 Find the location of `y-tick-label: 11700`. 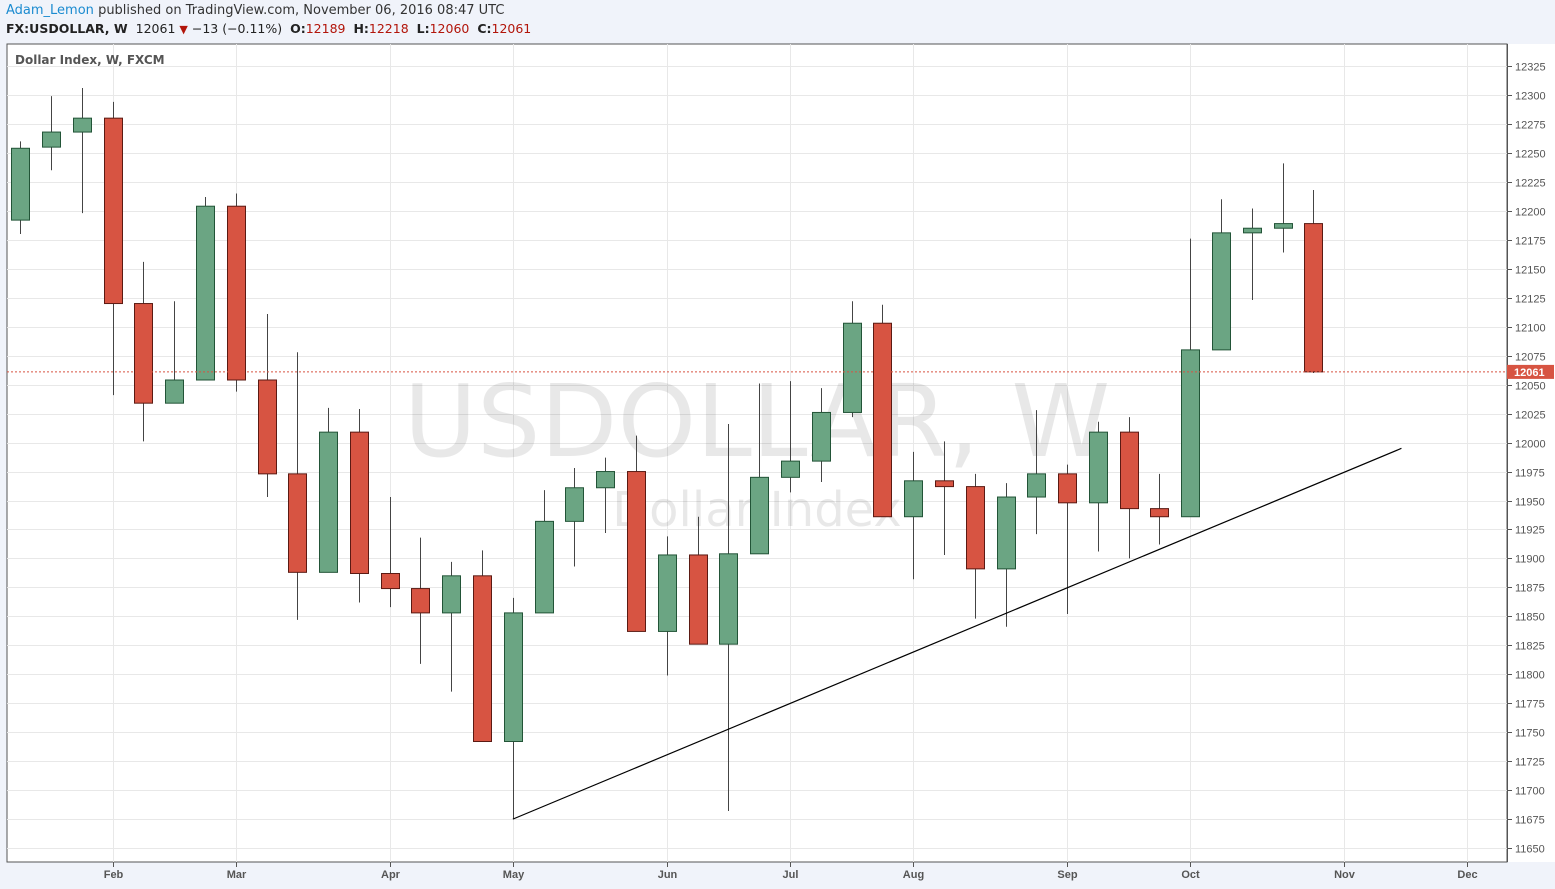

y-tick-label: 11700 is located at coordinates (1530, 792).